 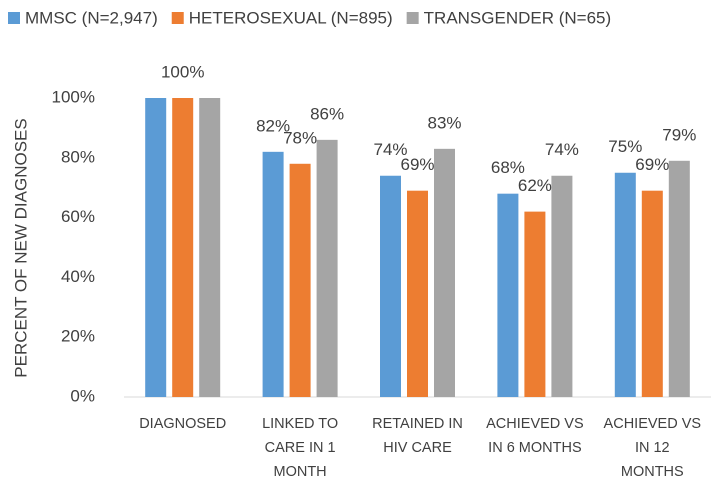 What do you see at coordinates (327, 113) in the screenshot?
I see `data-label: 86%` at bounding box center [327, 113].